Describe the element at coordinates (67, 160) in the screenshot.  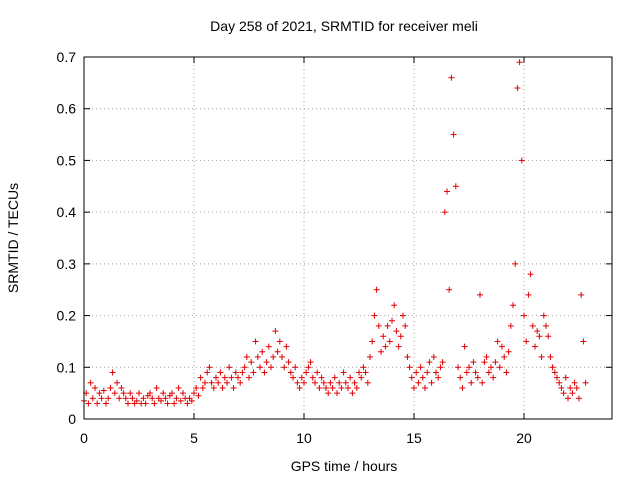
I see `y-tick-label: 0.5` at that location.